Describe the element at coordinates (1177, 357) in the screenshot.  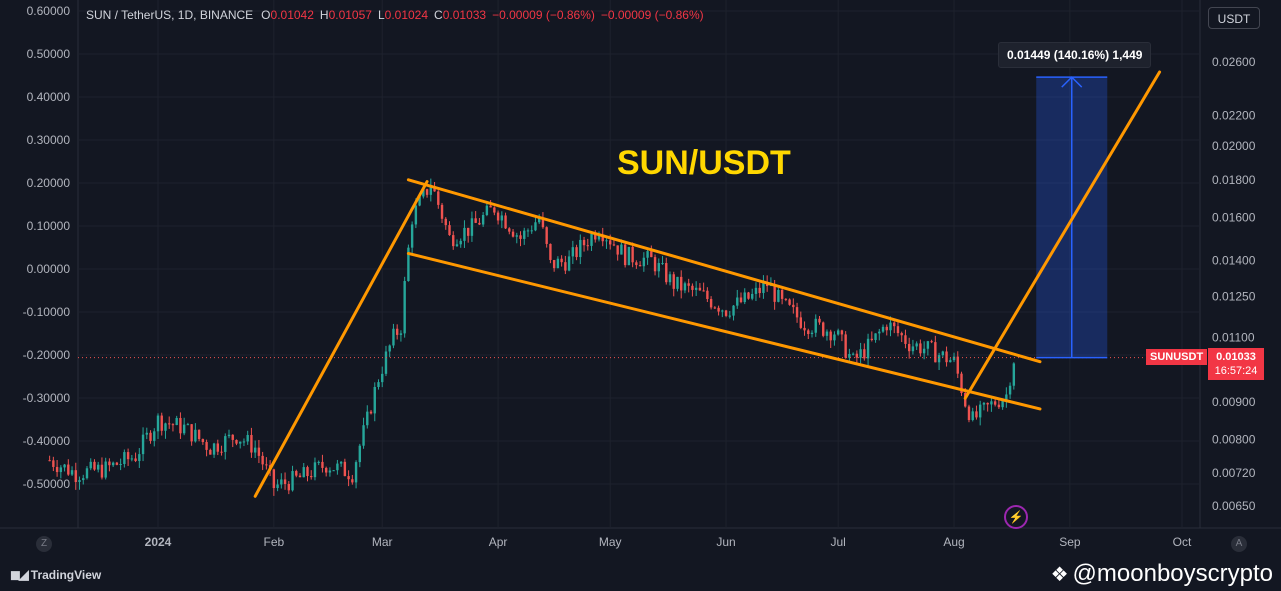
I see `symbol-price-tag: SUNUSDT` at that location.